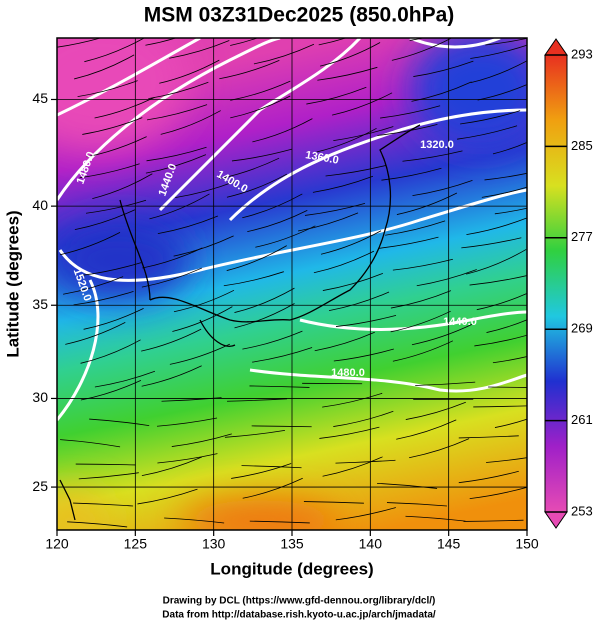  Describe the element at coordinates (371, 544) in the screenshot. I see `x-tick-label: 140` at that location.